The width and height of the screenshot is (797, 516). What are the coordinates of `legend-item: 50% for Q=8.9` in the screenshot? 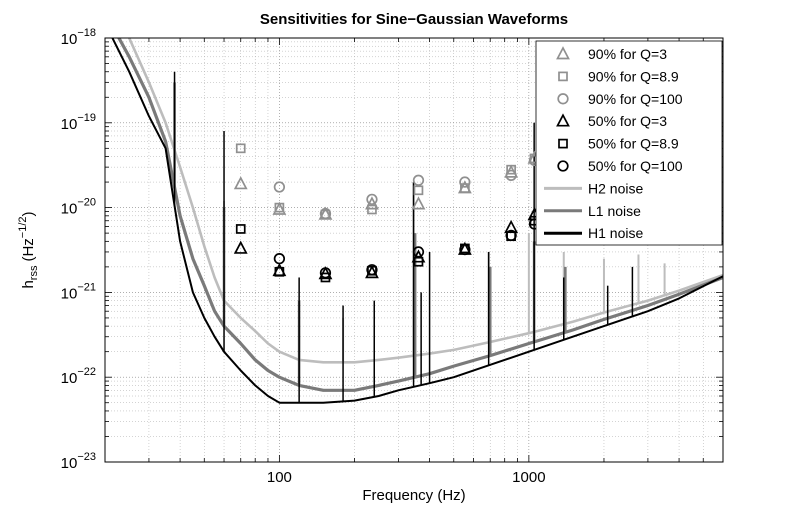 It's located at (618, 144).